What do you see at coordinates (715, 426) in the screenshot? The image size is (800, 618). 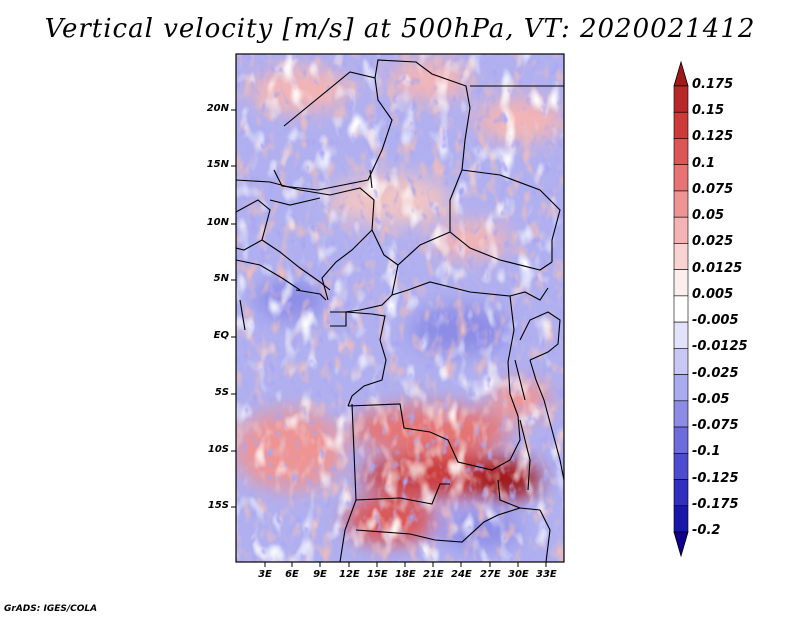 I see `colorbar-label: -0.075` at bounding box center [715, 426].